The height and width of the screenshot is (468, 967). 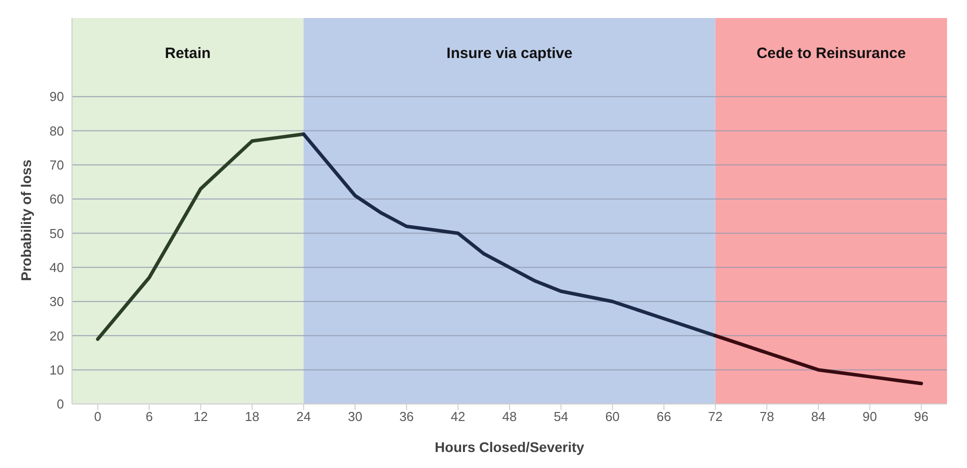 I want to click on x-tick-label: 84, so click(x=818, y=416).